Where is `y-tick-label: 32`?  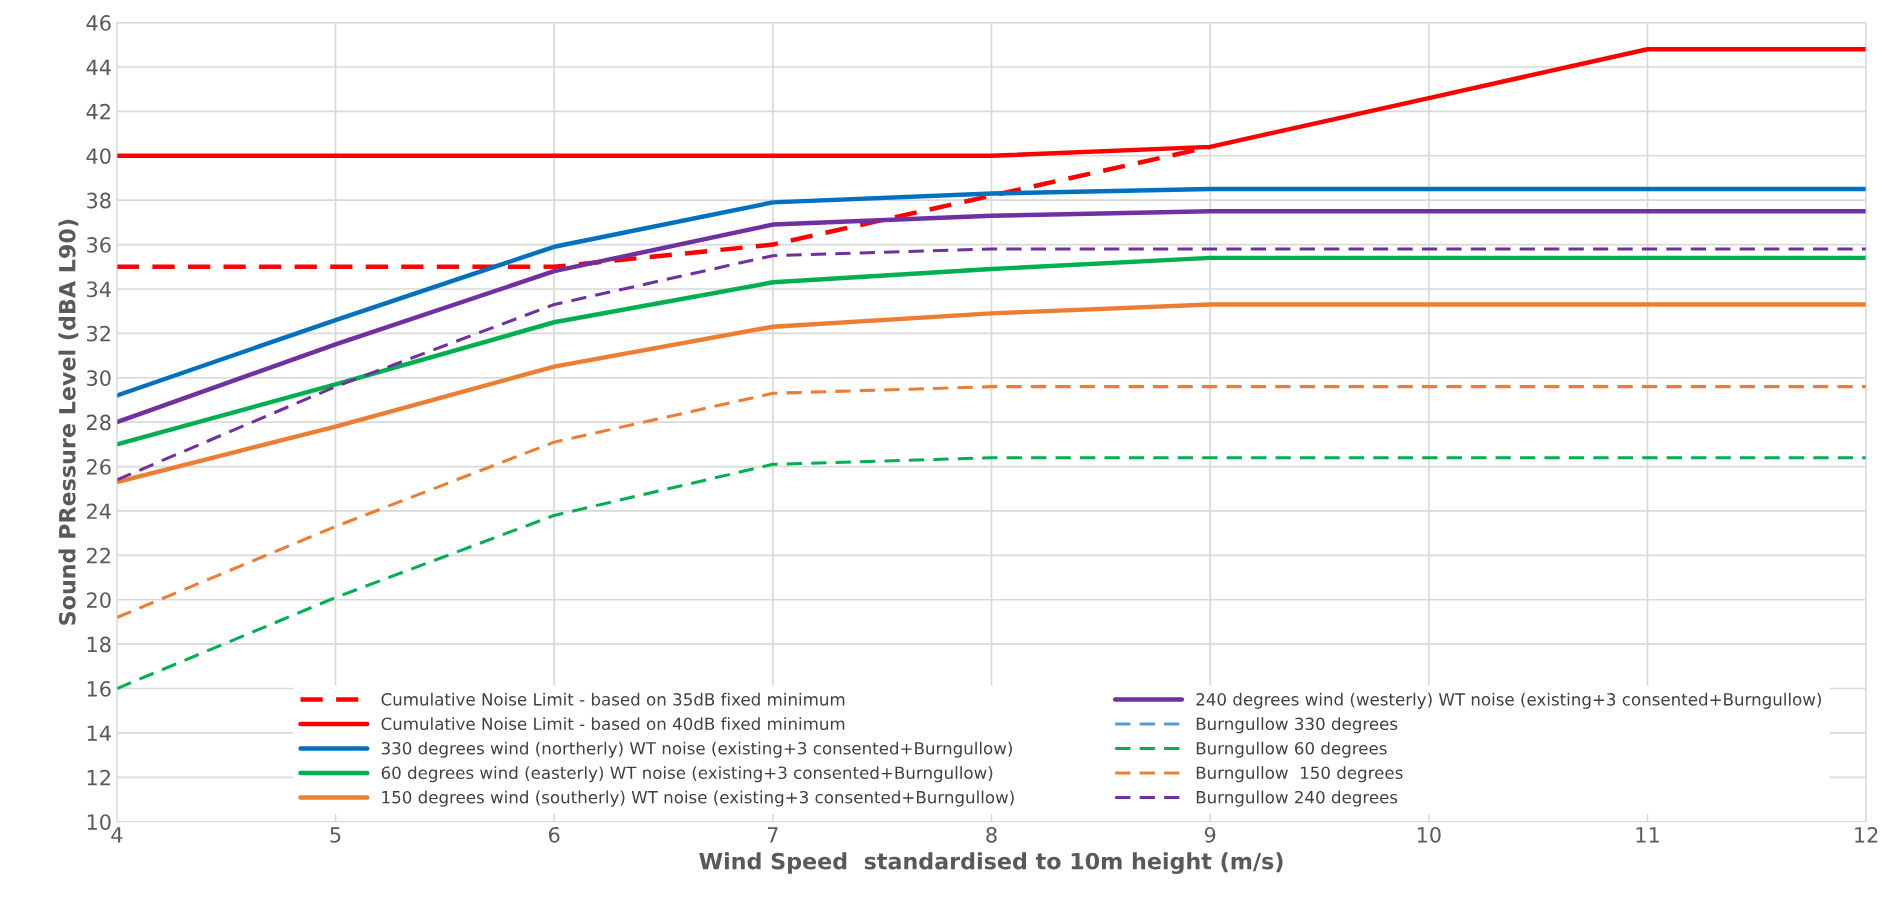 y-tick-label: 32 is located at coordinates (98, 333).